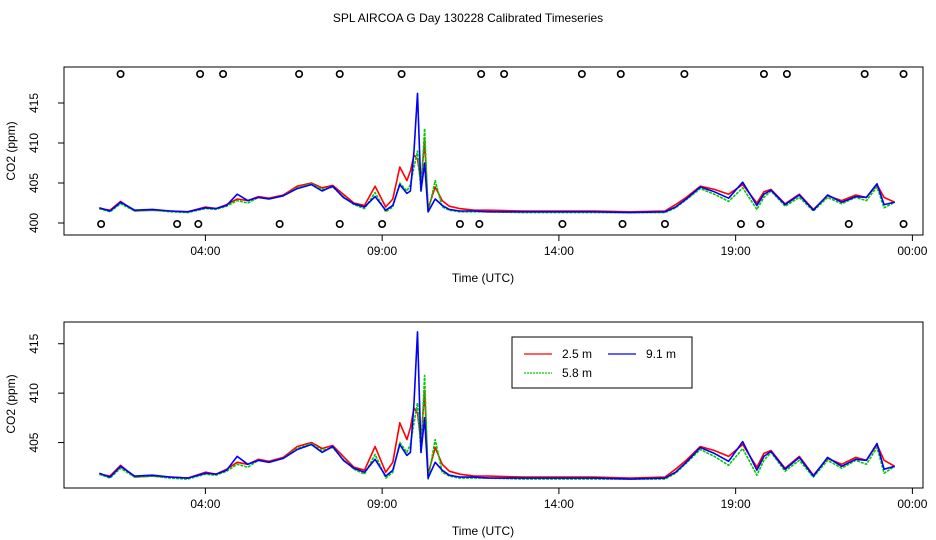 The image size is (936, 540). Describe the element at coordinates (559, 504) in the screenshot. I see `bottom-x-tick-label: 14:00` at that location.